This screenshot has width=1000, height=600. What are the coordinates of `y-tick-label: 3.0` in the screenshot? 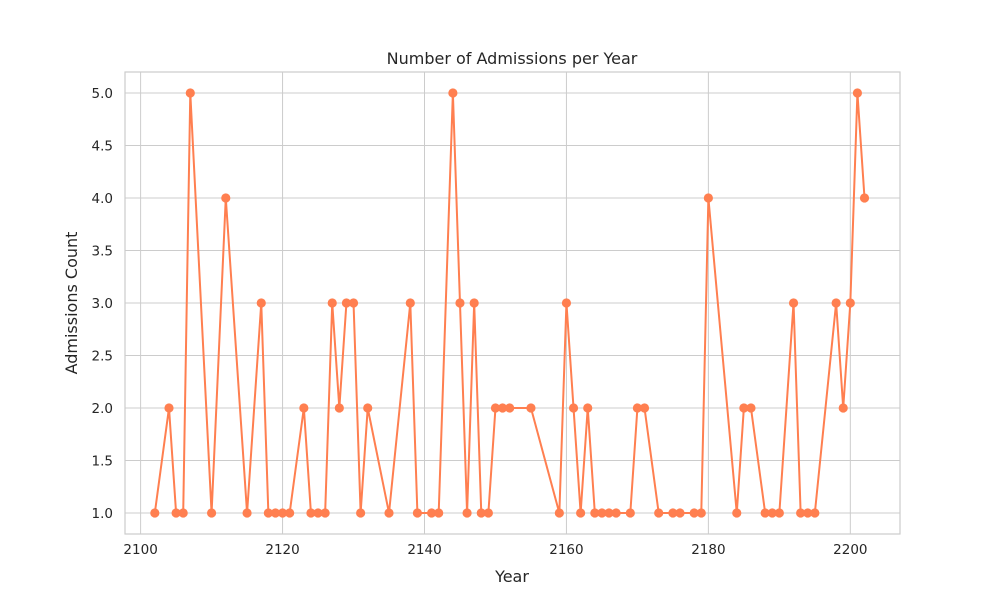 It's located at (102, 304).